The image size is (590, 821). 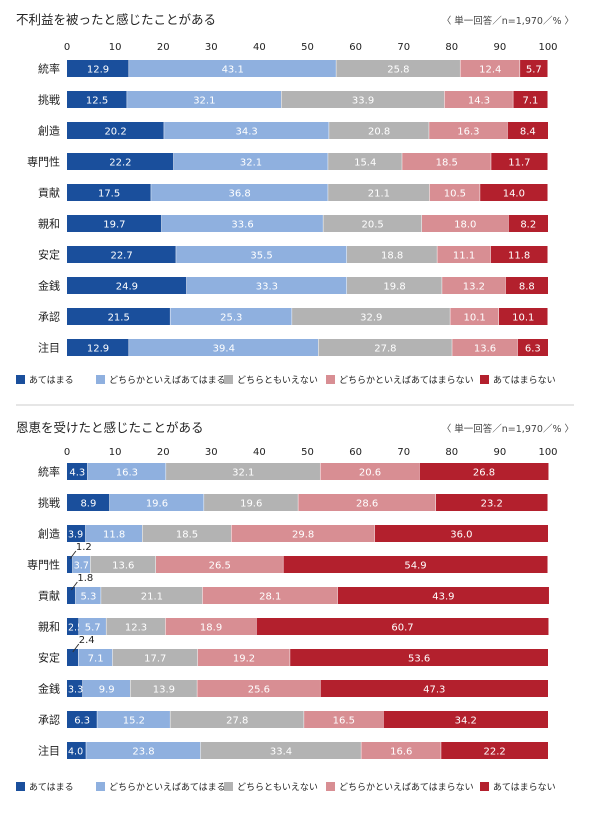 What do you see at coordinates (363, 101) in the screenshot?
I see `data-label: 33.9` at bounding box center [363, 101].